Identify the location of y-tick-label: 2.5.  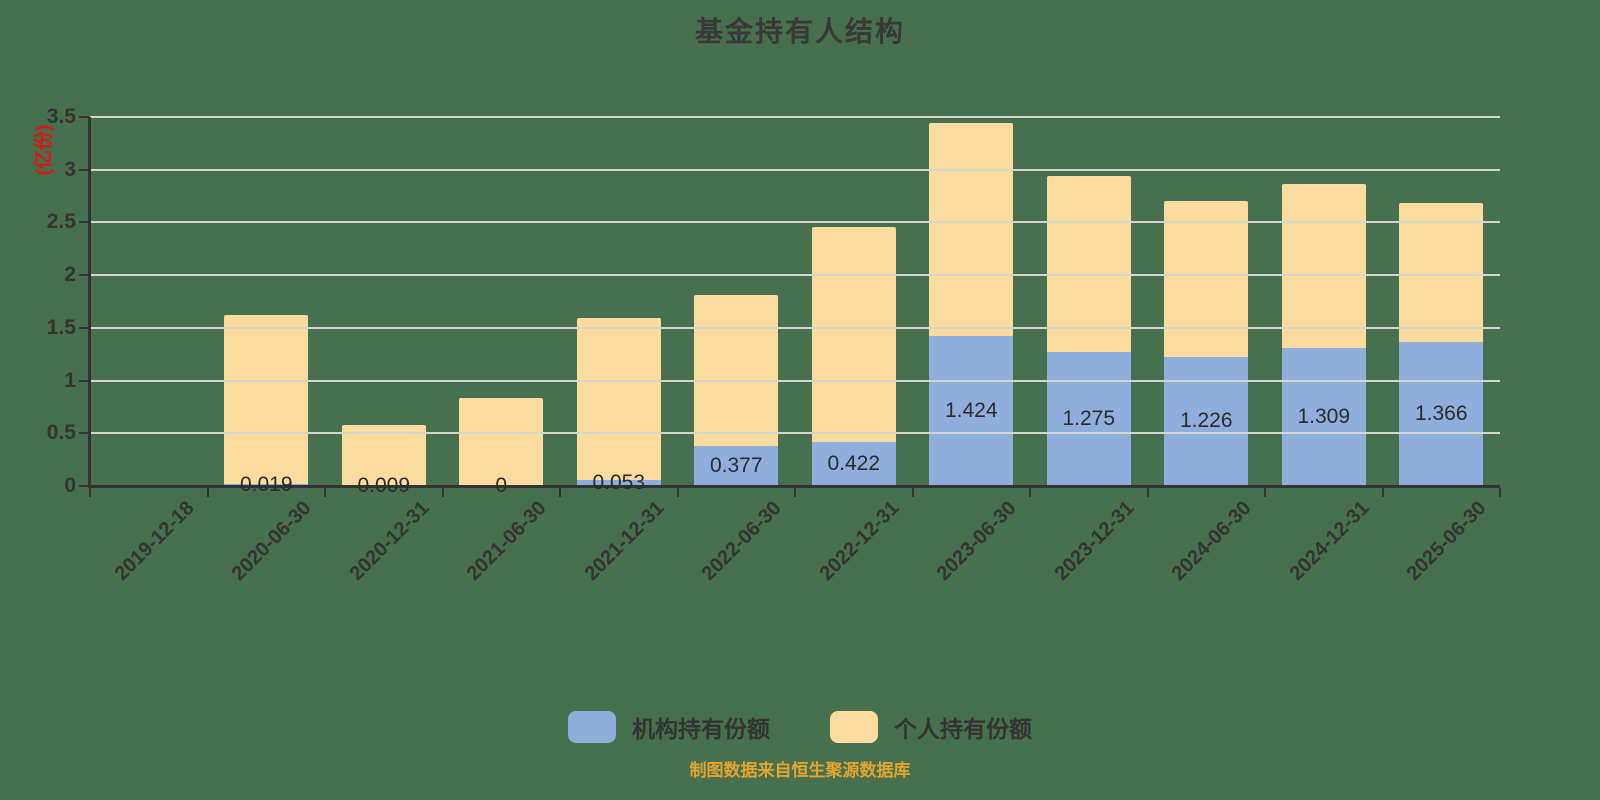
(61, 222).